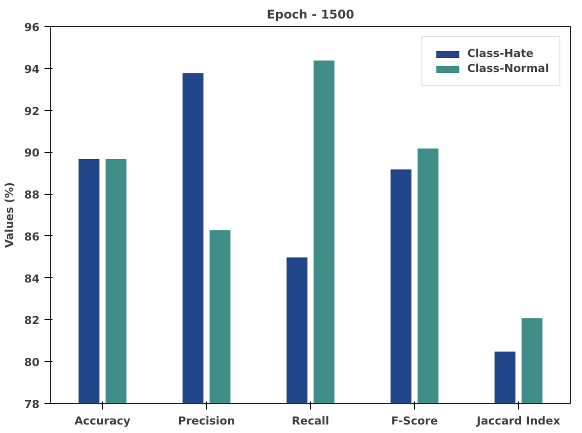 The height and width of the screenshot is (433, 582). What do you see at coordinates (32, 363) in the screenshot?
I see `y-tick-label: 80` at bounding box center [32, 363].